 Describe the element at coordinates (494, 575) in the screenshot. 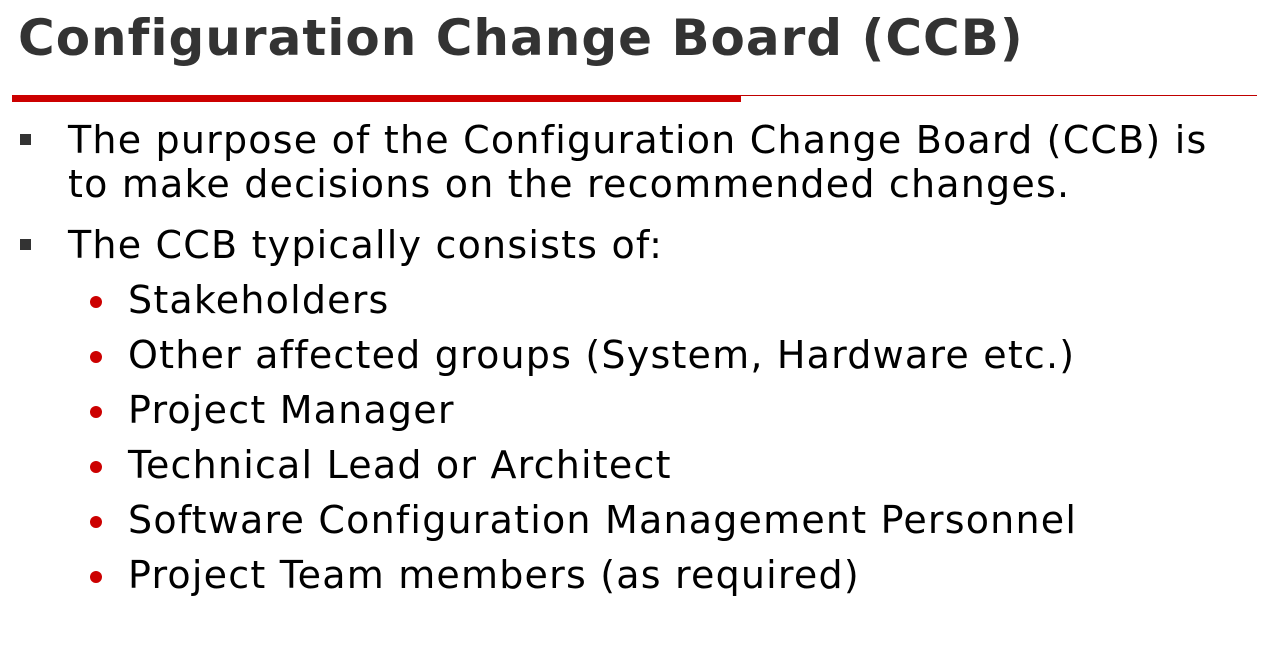

I see `sub-bullet-text: Project Team members (as required)` at that location.